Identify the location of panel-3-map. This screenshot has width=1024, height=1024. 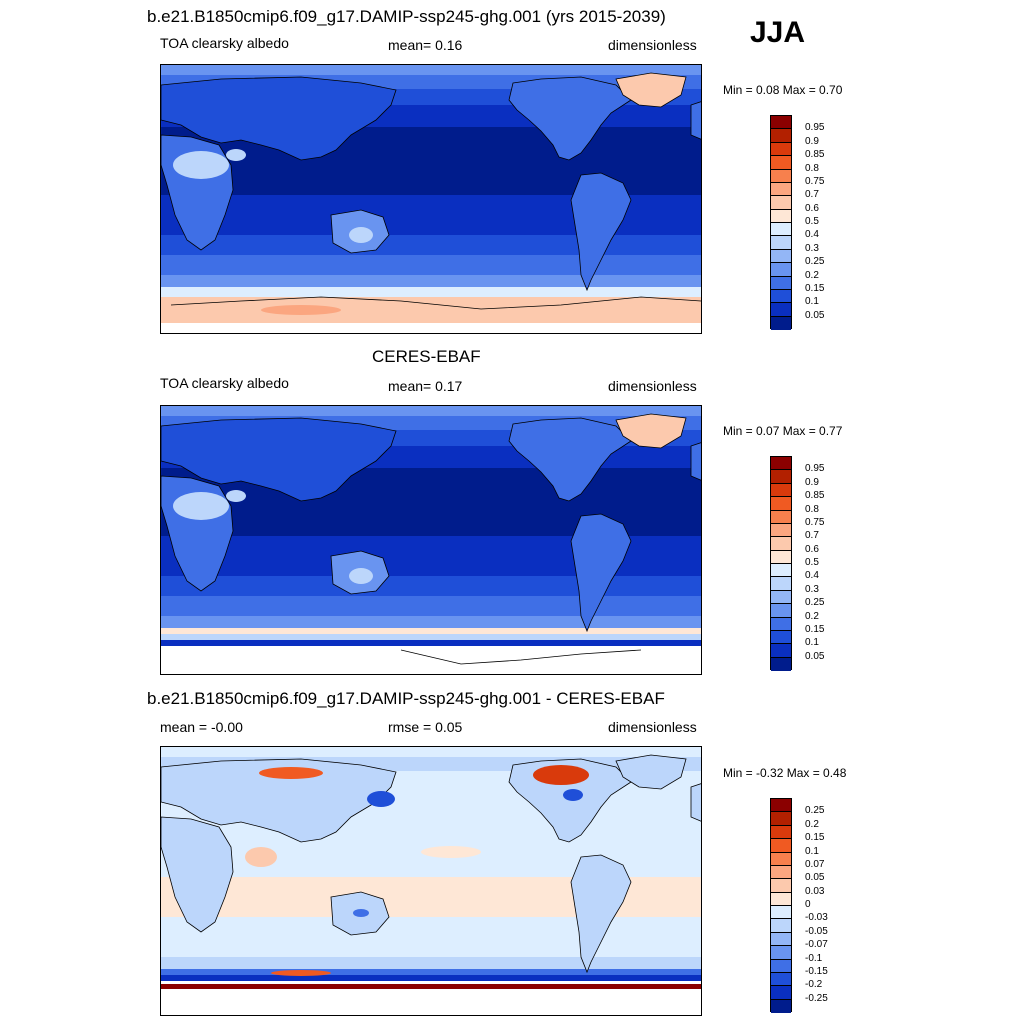
(431, 881).